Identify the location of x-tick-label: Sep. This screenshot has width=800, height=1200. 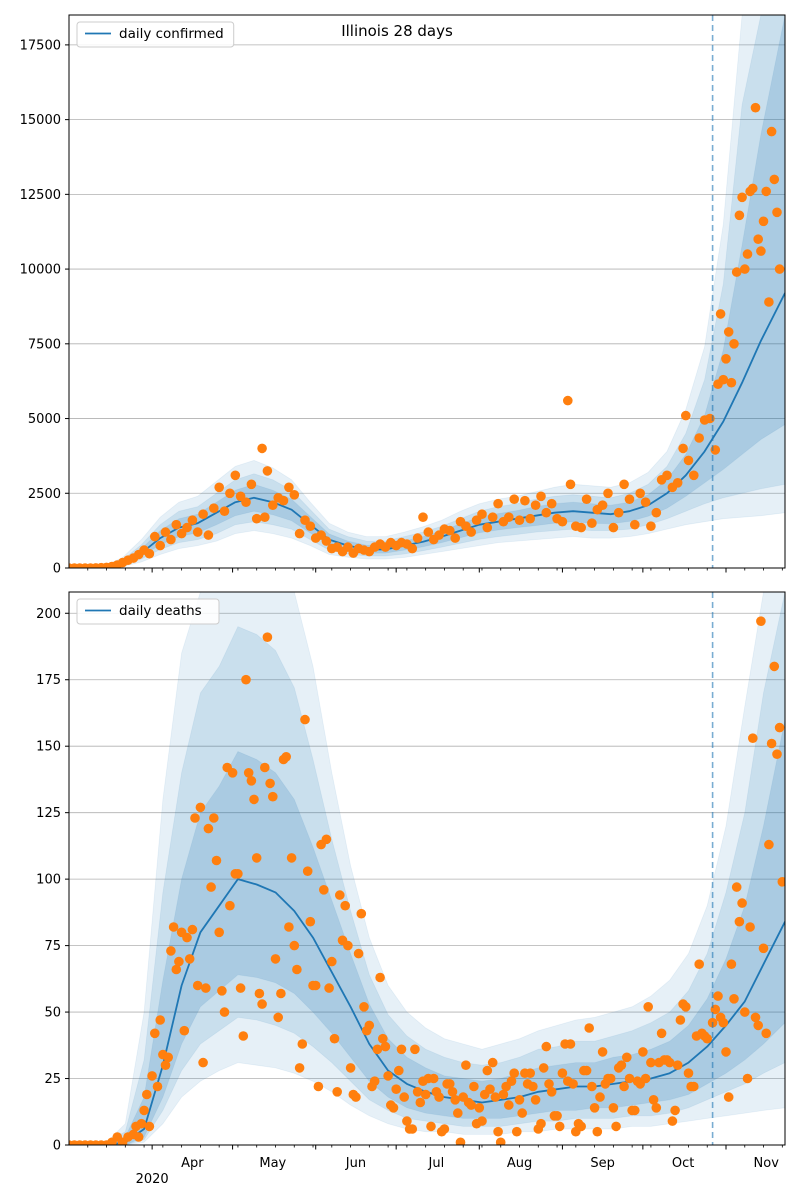
(602, 1163).